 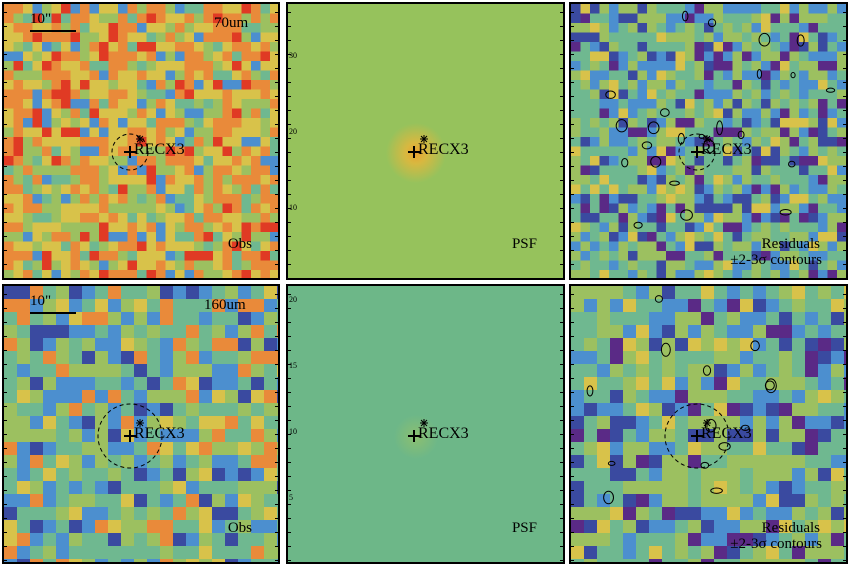 I want to click on source-cross-marker, so click(x=130, y=152).